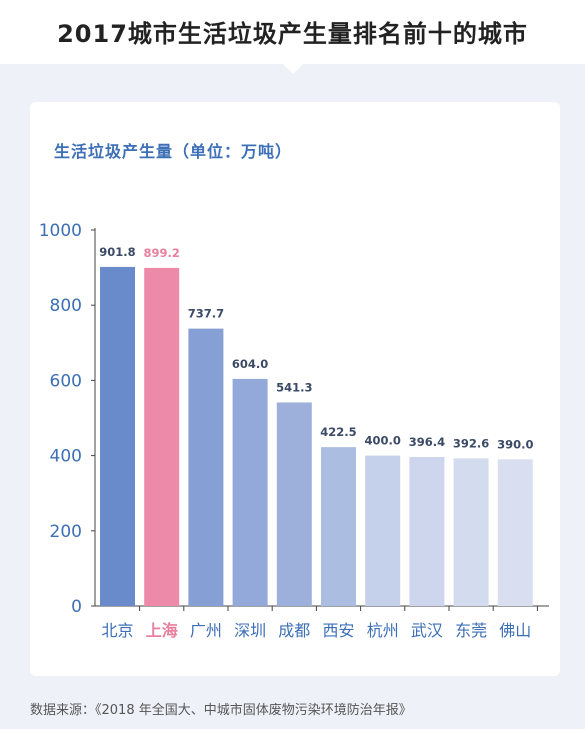 The image size is (585, 729). Describe the element at coordinates (221, 710) in the screenshot. I see `data-source-note: 数据来源：《2018 年全国大、中城市固体废物污染环境防治年报》` at that location.